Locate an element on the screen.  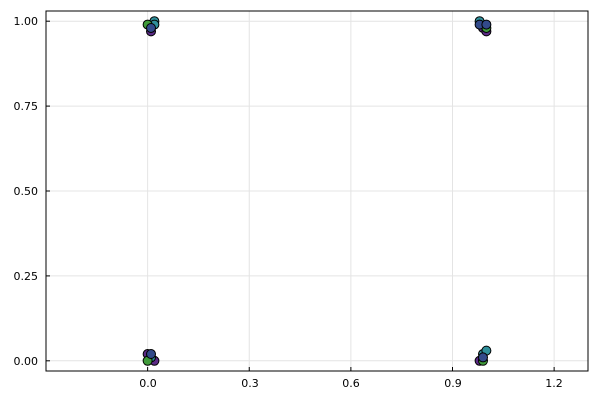
y-axis: 0.00 0.25 0.50 0.75 1.00 is located at coordinates (26, 191).